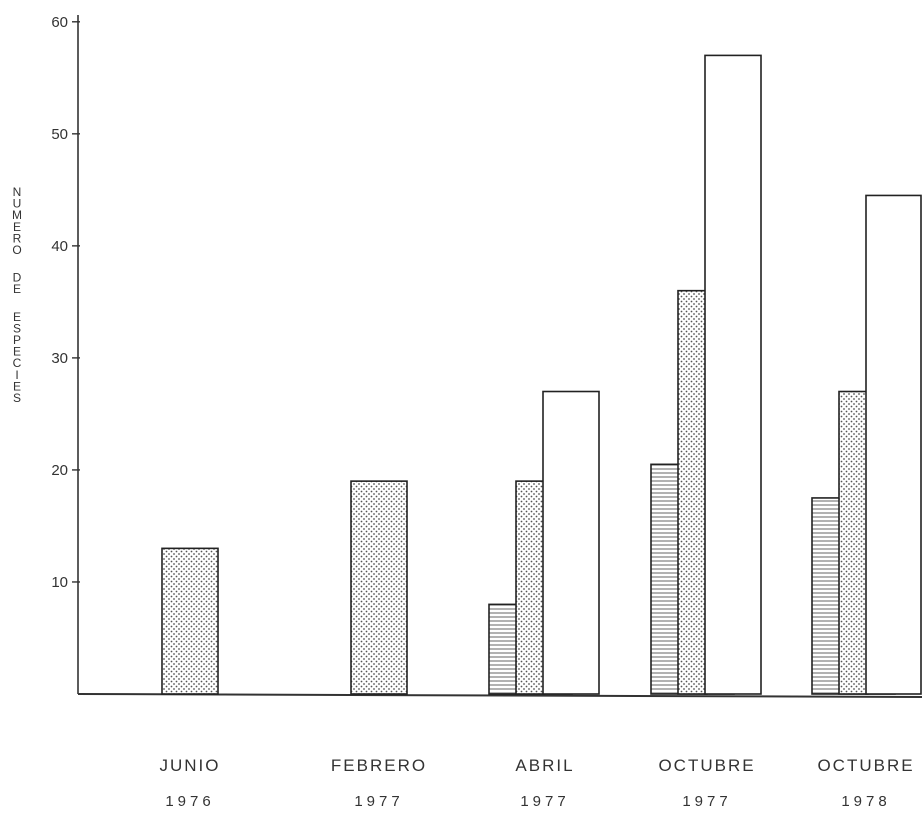  Describe the element at coordinates (17, 278) in the screenshot. I see `y-axis-label-char: D` at that location.